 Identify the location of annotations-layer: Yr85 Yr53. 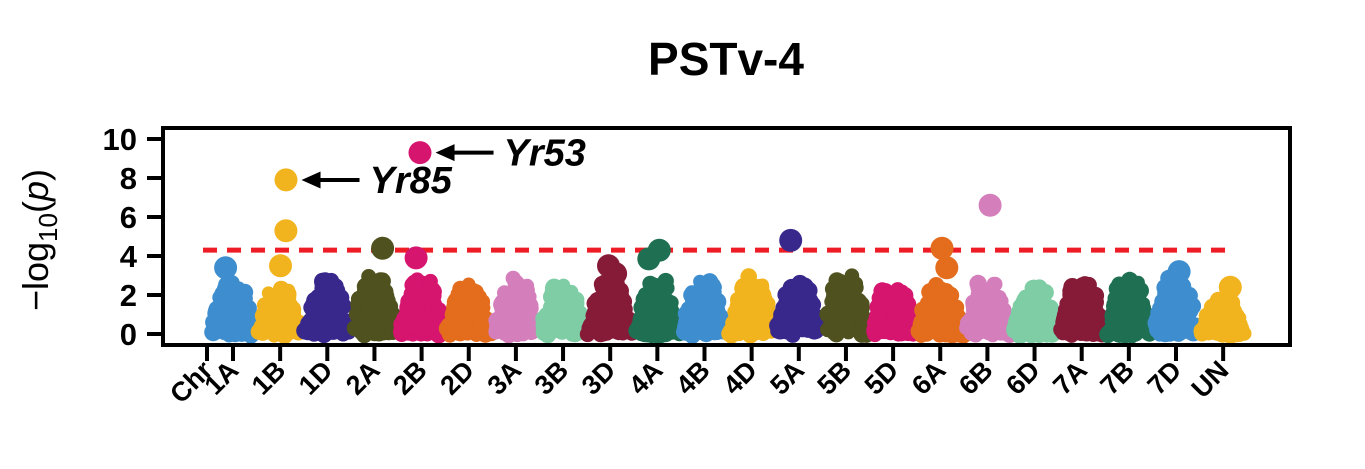
(443, 167).